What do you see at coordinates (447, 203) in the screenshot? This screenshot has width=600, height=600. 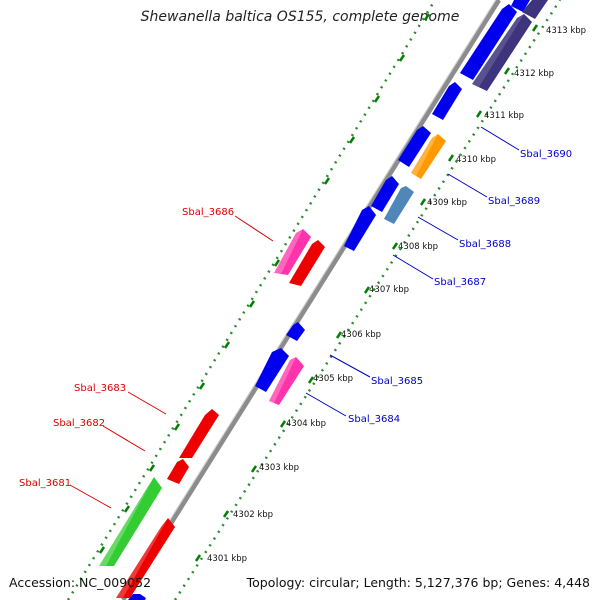 I see `kbp-label: 4309 kbp` at bounding box center [447, 203].